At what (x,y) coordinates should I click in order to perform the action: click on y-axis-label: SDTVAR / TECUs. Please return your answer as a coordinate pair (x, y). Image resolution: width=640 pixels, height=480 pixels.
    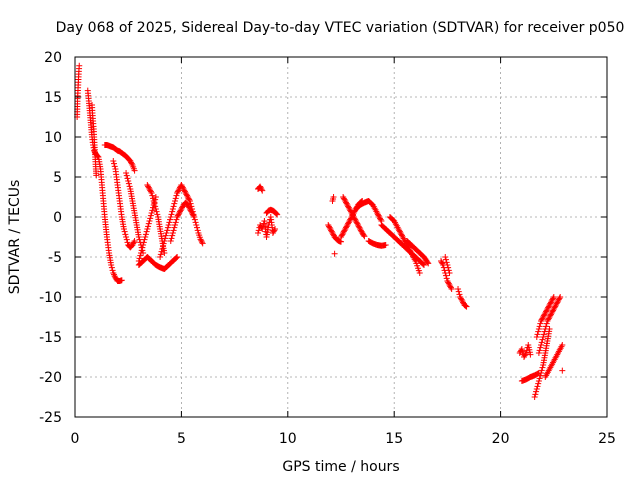
    Looking at the image, I should click on (15, 237).